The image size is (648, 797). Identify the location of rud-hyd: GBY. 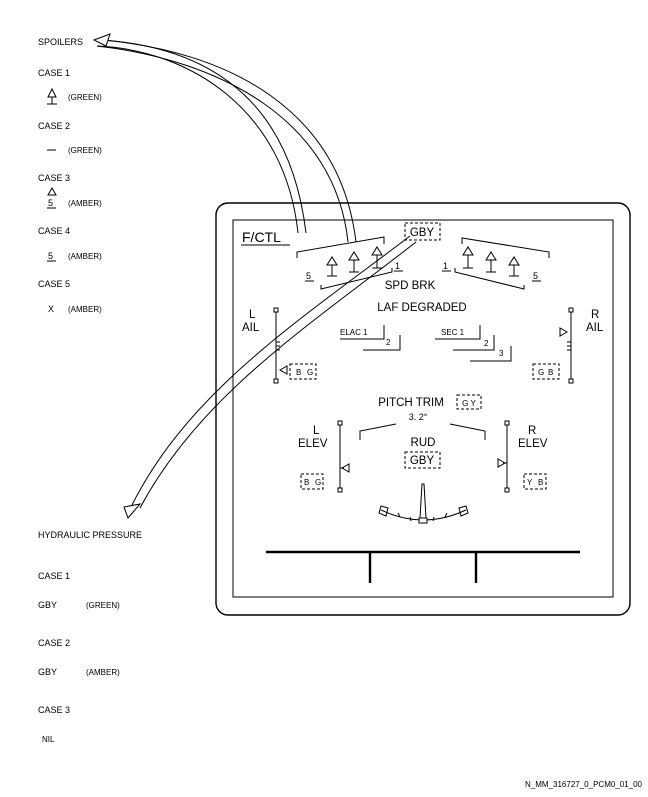
(422, 461).